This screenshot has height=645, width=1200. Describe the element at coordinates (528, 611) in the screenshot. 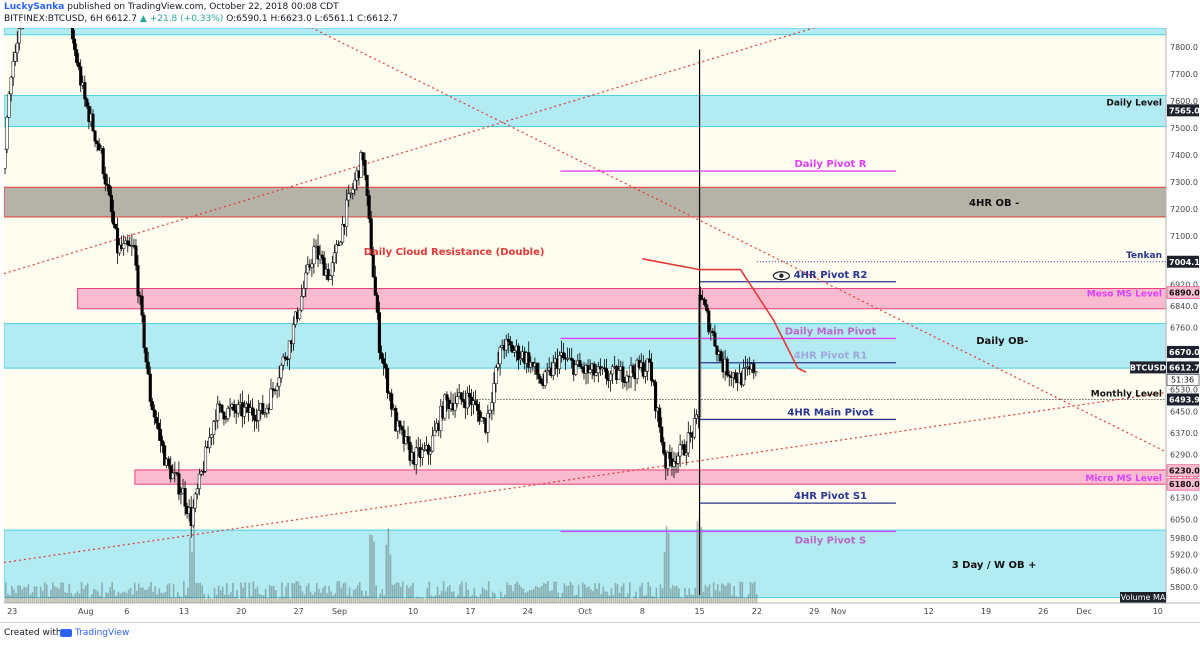

I see `x-tick-label: 24` at that location.